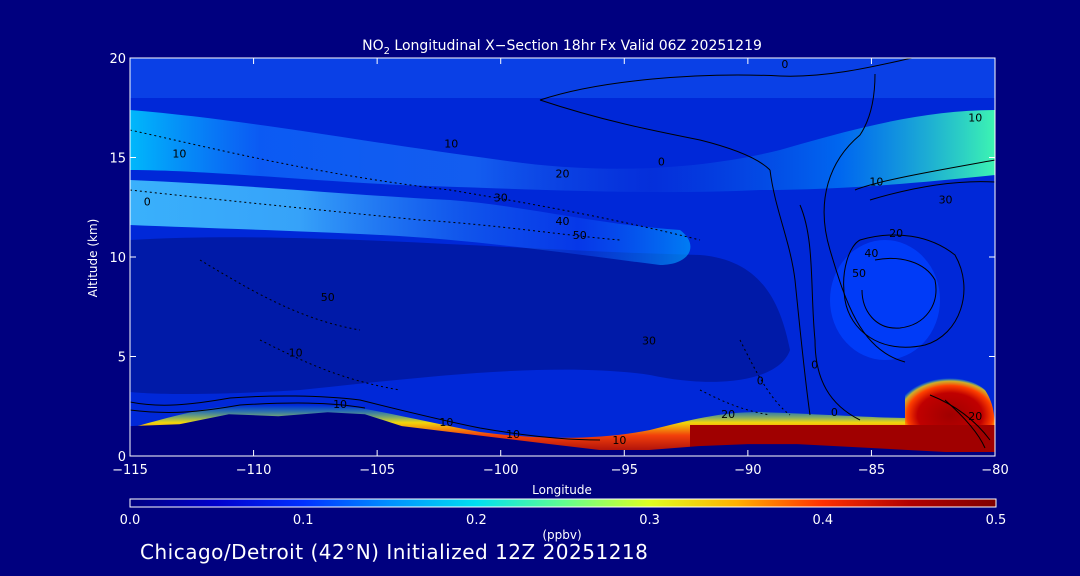 The image size is (1080, 576). Describe the element at coordinates (117, 159) in the screenshot. I see `y-tick-label: 15` at that location.